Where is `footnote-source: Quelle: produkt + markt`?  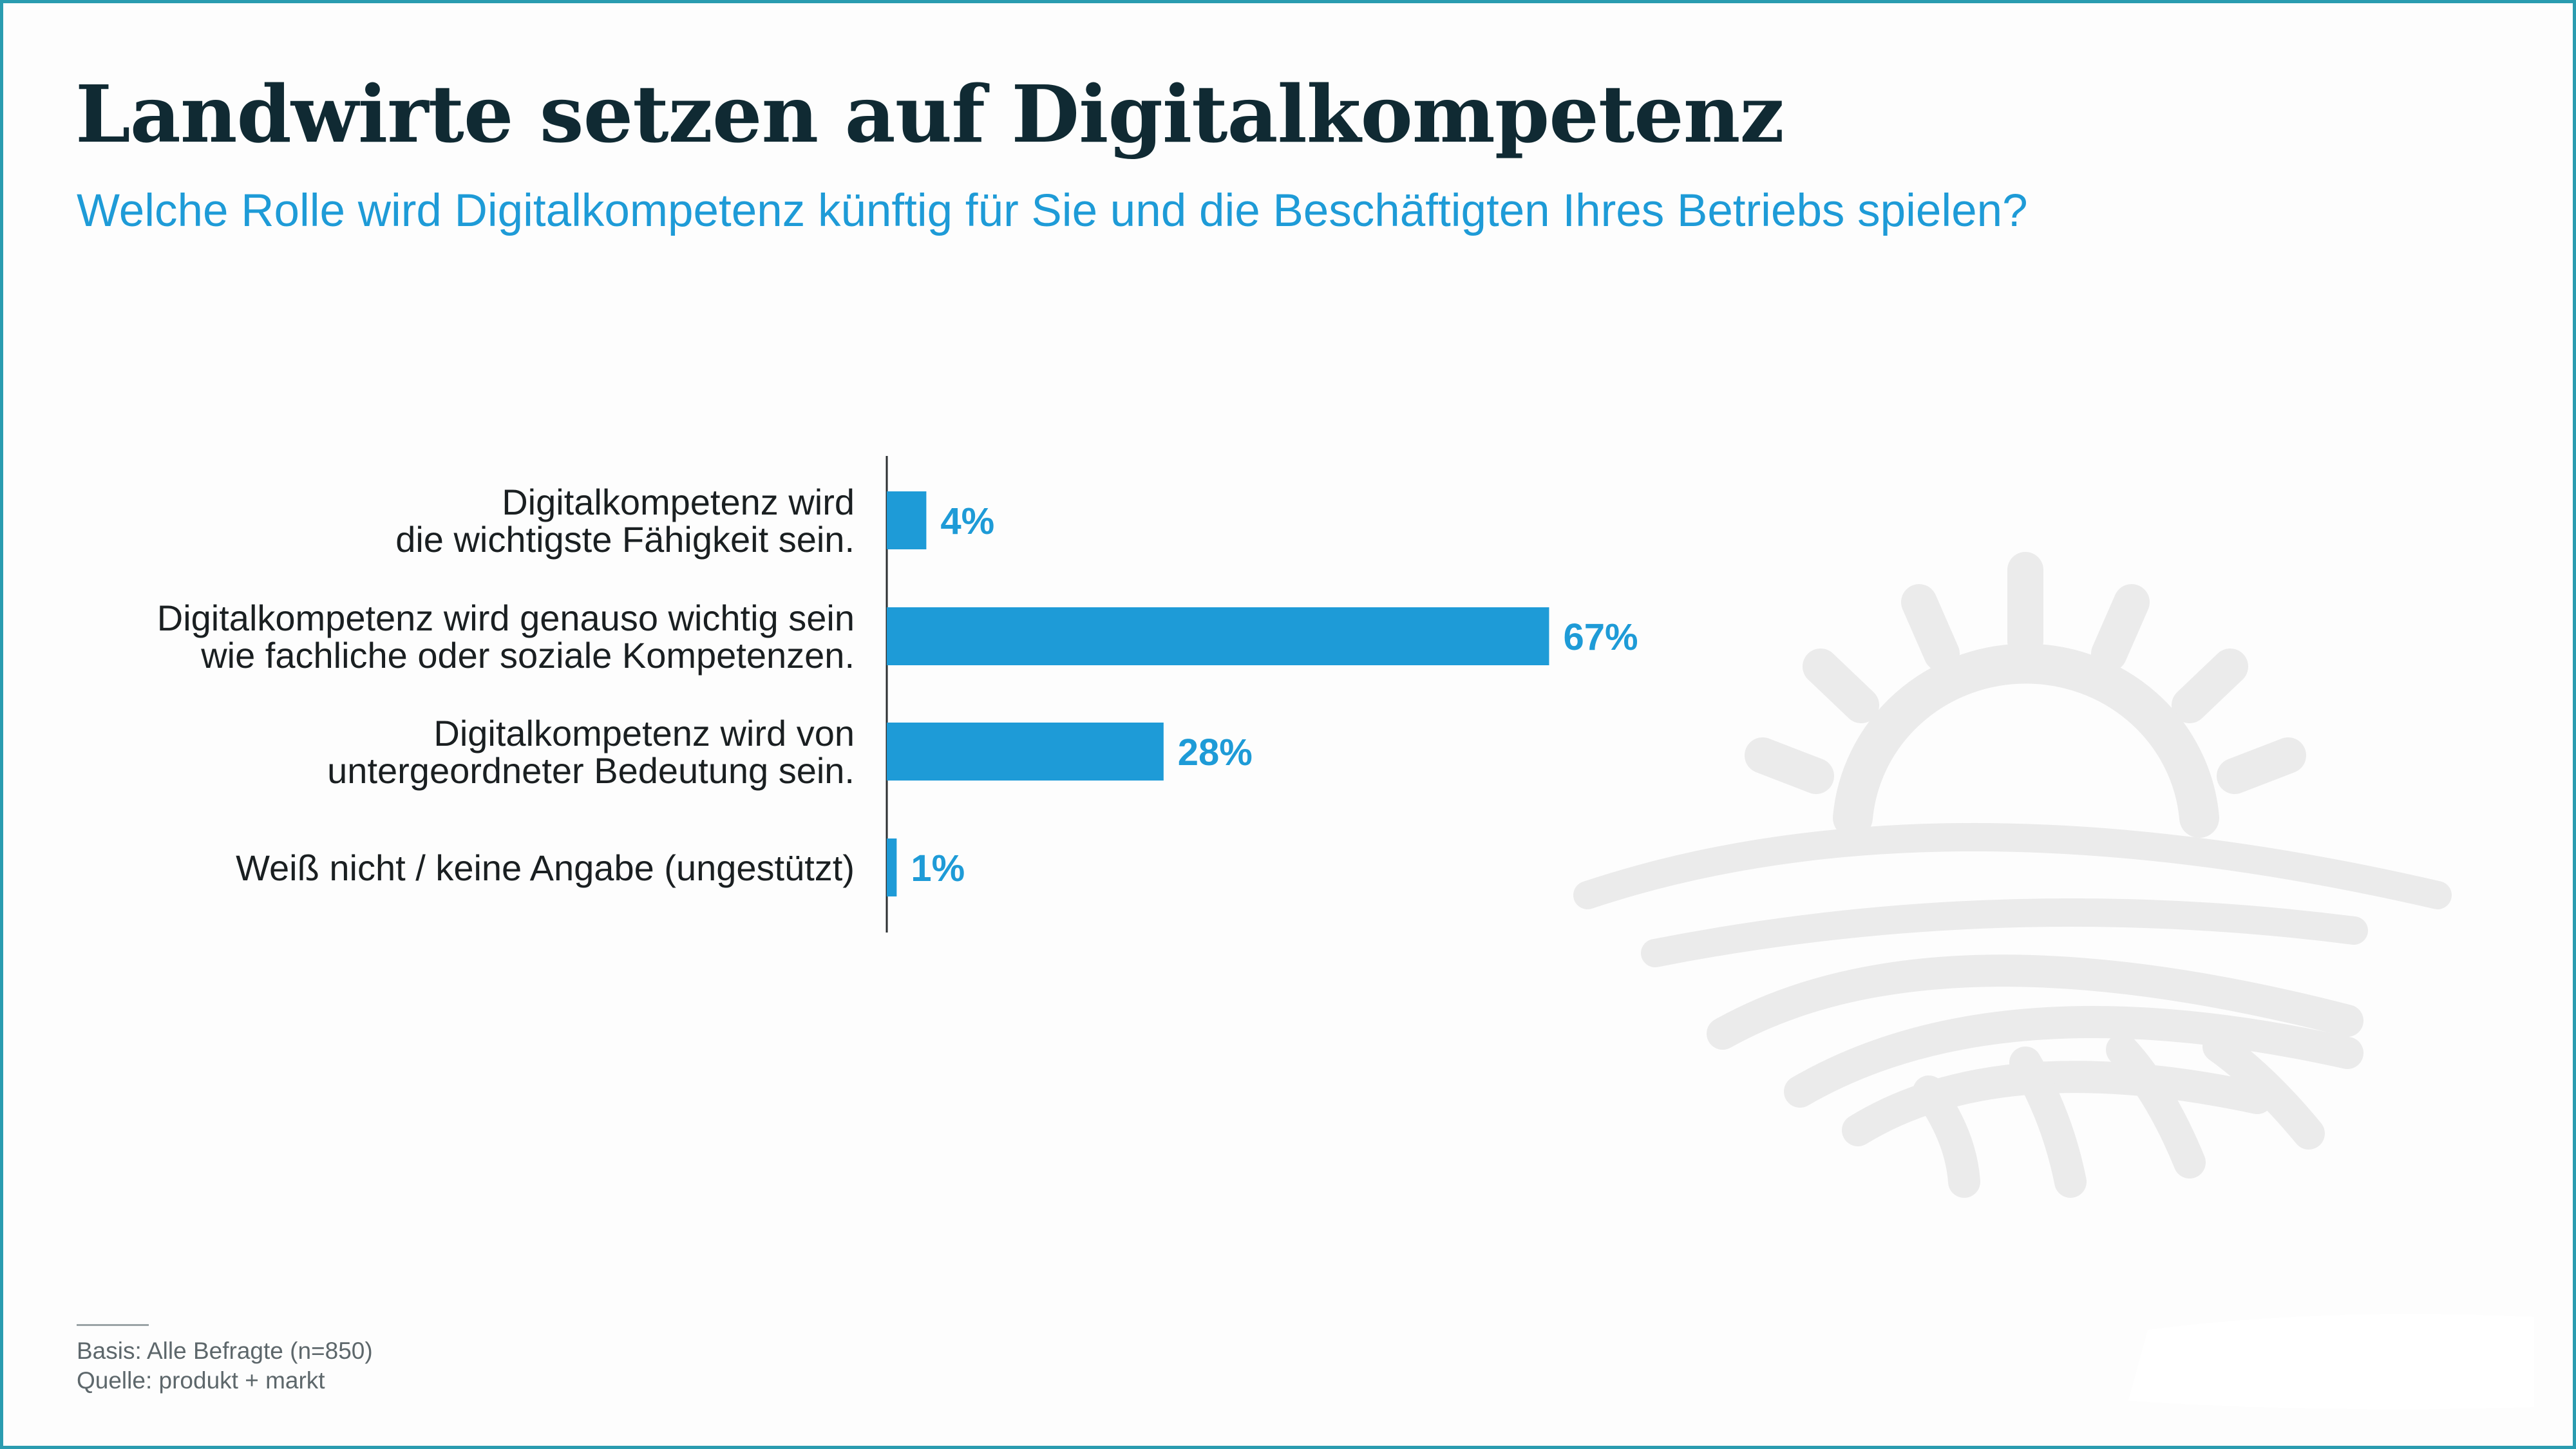 footnote-source: Quelle: produkt + markt is located at coordinates (201, 1380).